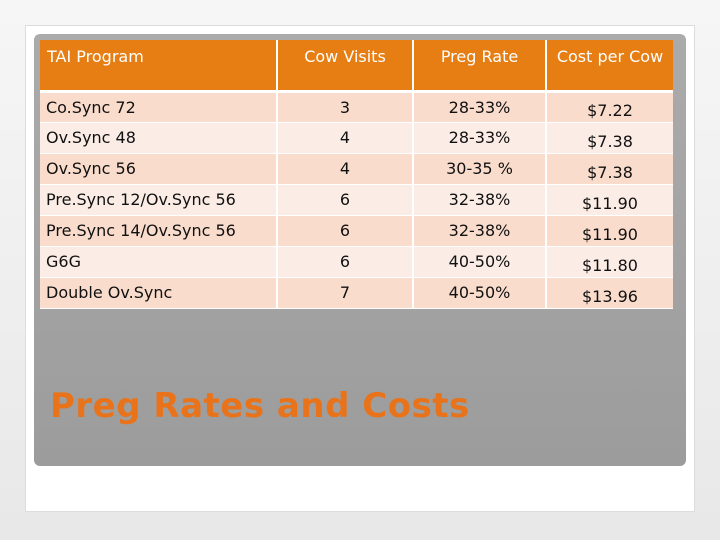  Describe the element at coordinates (345, 293) in the screenshot. I see `cell-visits: 7` at that location.